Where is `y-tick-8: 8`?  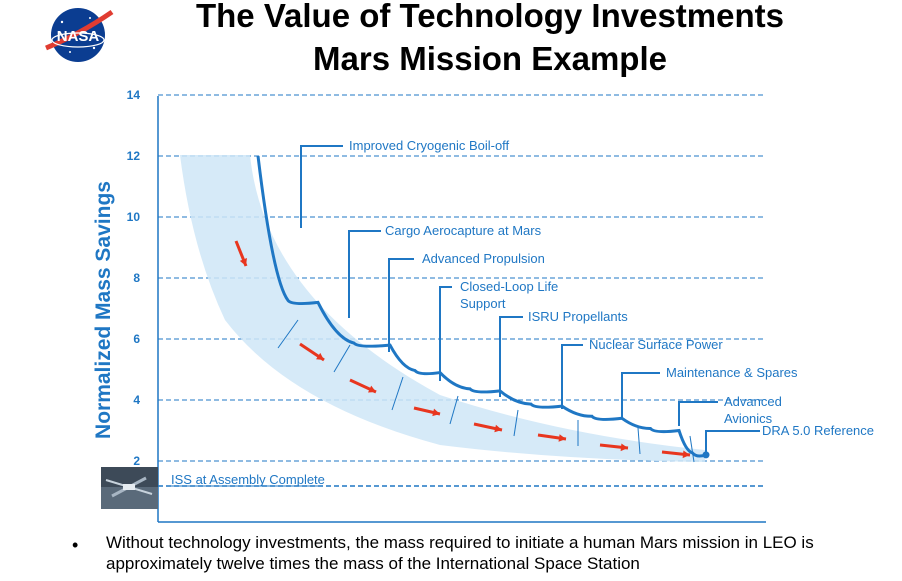
y-tick-8: 8 is located at coordinates (136, 278).